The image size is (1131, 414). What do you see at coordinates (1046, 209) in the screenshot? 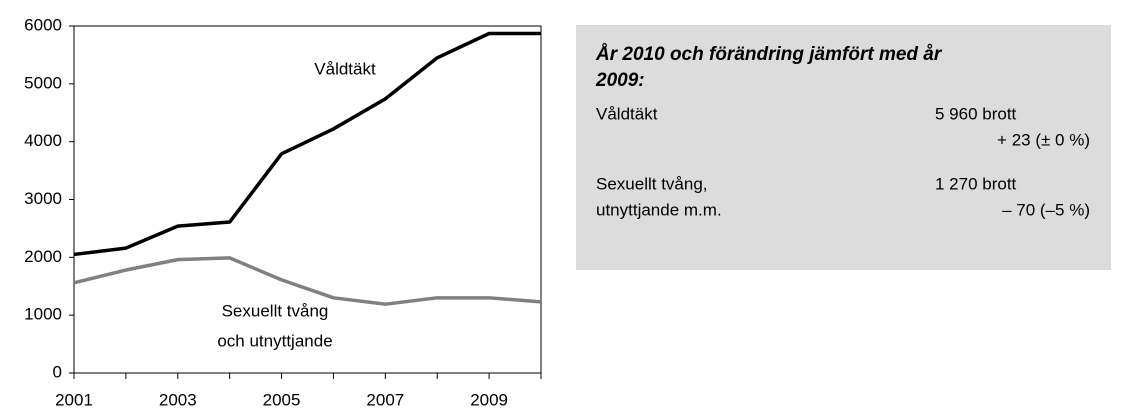
I see `info-value: – 70 (–5 %)` at bounding box center [1046, 209].